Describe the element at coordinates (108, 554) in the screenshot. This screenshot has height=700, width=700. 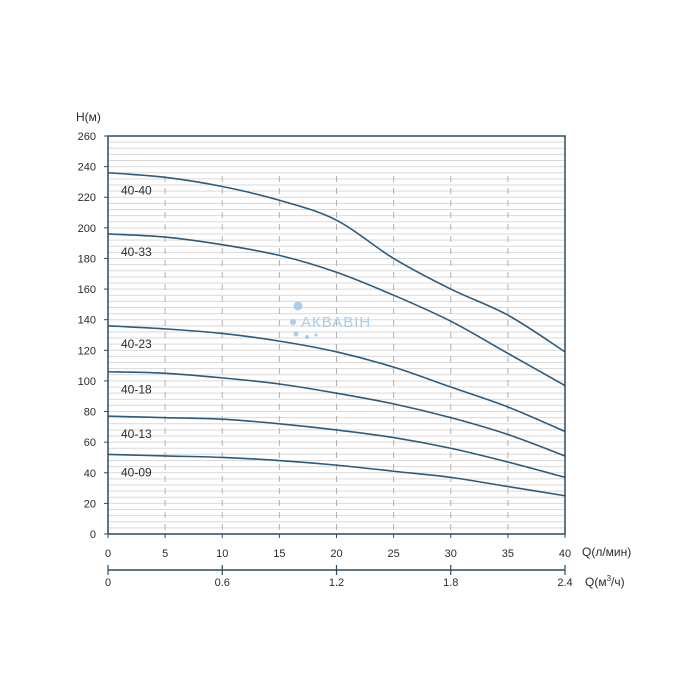
I see `x-tick-label: 0` at that location.